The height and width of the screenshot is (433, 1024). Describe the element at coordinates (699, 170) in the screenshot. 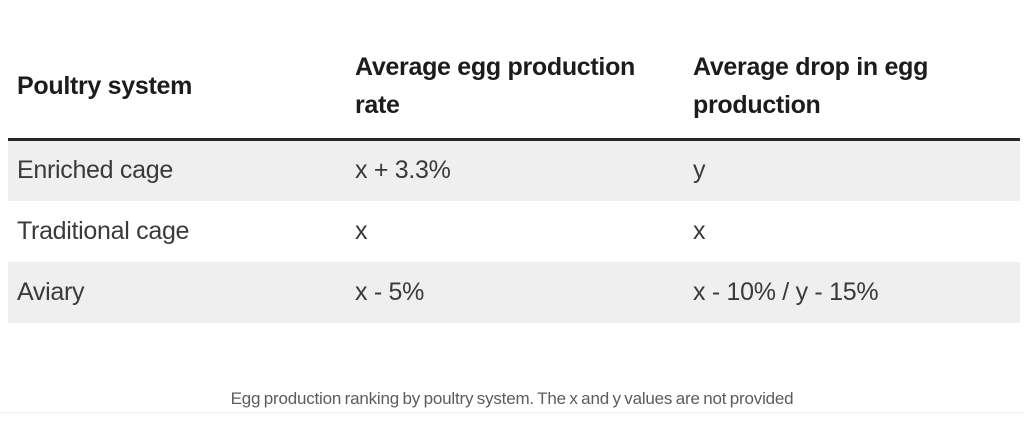

I see `cell-drop: y` at that location.